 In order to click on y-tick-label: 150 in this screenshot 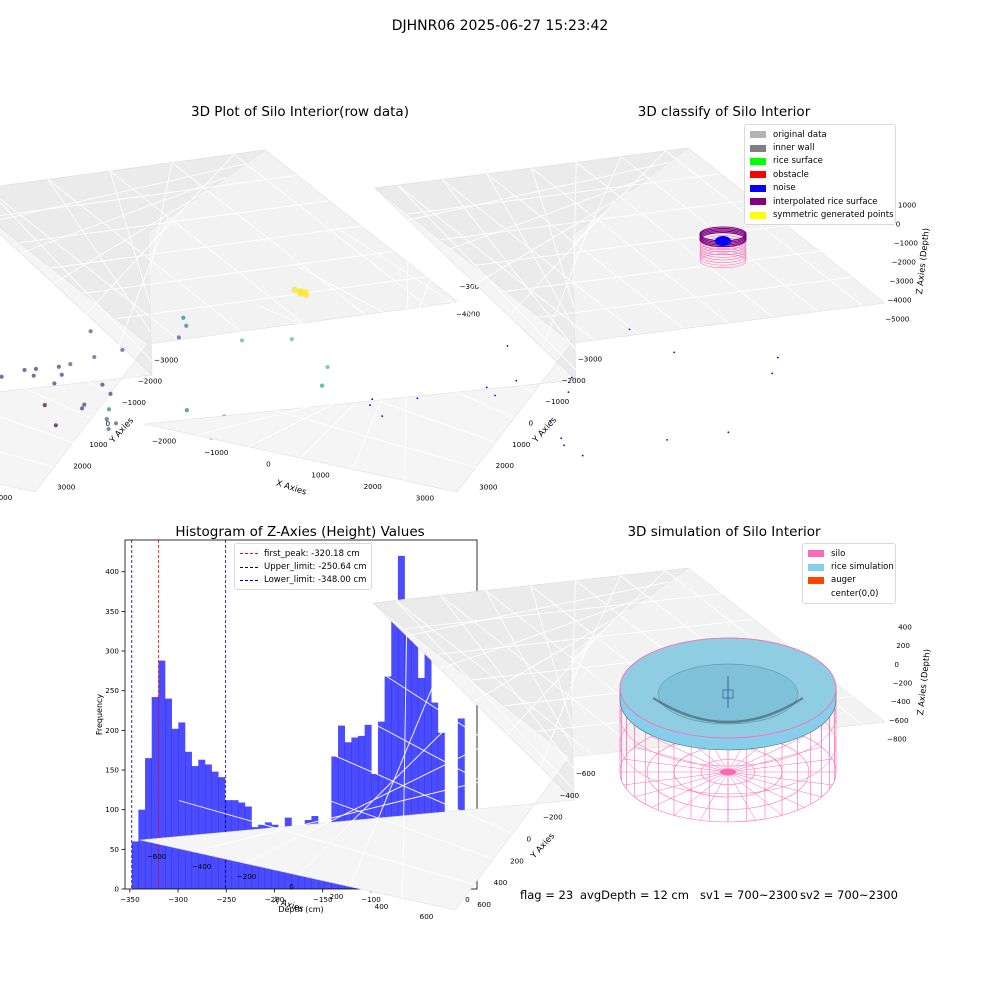, I will do `click(112, 770)`.